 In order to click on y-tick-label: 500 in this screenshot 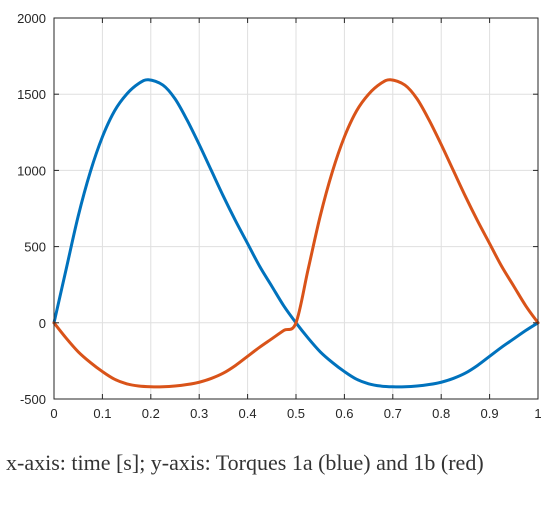, I will do `click(35, 247)`.